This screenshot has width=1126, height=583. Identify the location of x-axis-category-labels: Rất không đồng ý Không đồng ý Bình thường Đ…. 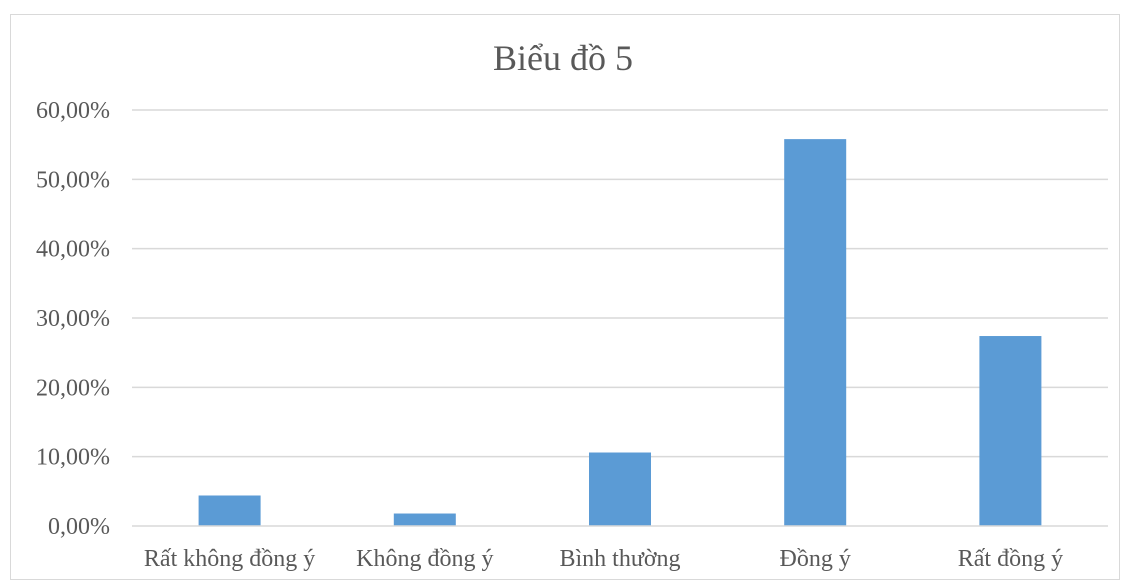
(603, 559).